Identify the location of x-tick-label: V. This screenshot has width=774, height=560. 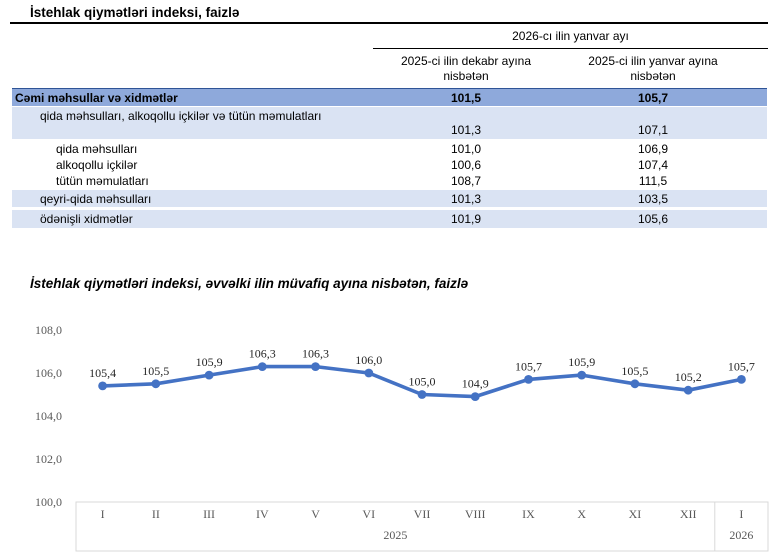
(315, 514).